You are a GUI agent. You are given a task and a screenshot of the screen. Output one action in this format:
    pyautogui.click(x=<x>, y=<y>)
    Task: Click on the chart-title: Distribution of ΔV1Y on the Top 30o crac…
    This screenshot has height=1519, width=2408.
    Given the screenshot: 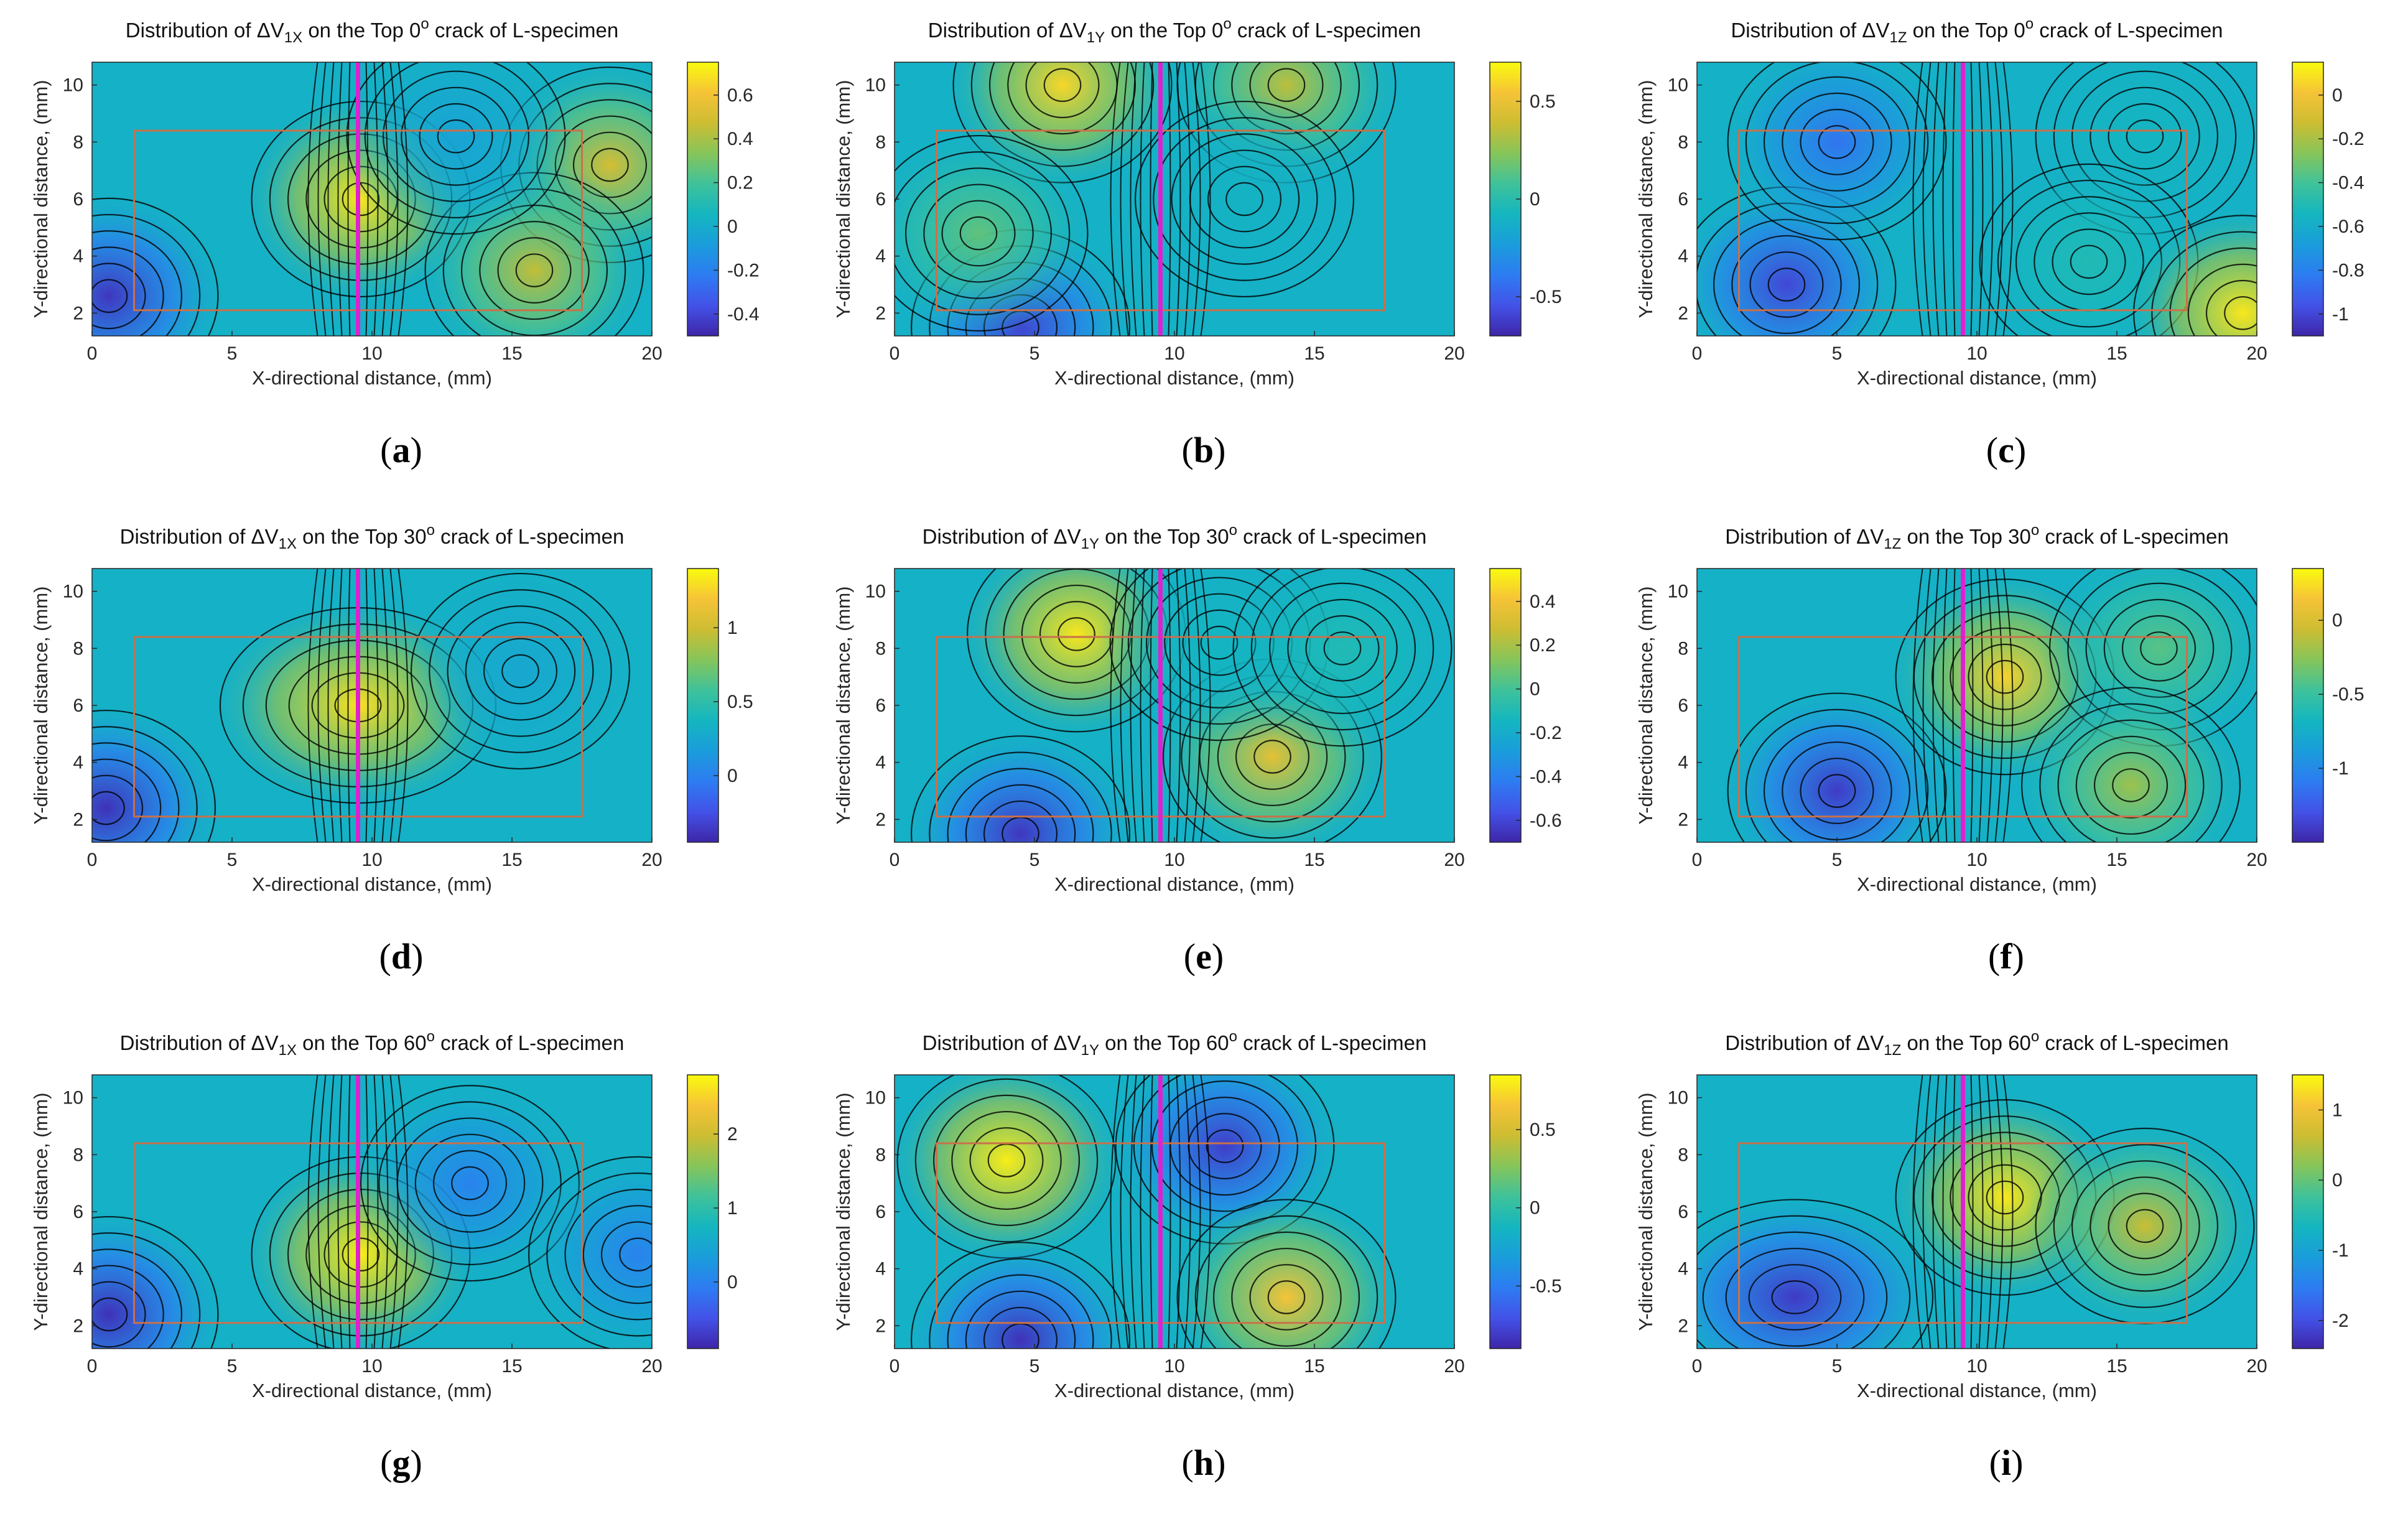 What is the action you would take?
    pyautogui.click(x=1175, y=537)
    